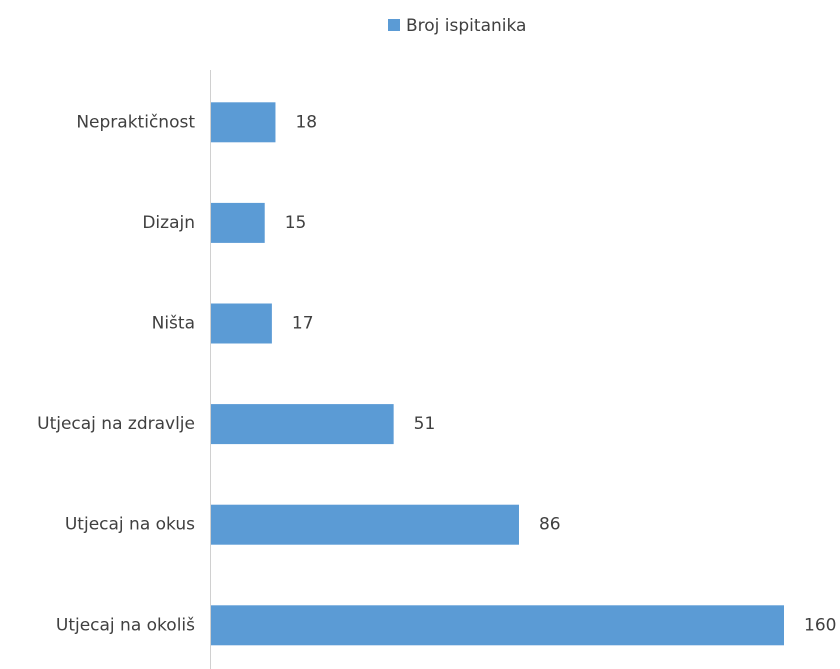 Image resolution: width=840 pixels, height=669 pixels. I want to click on value-label: 160, so click(820, 625).